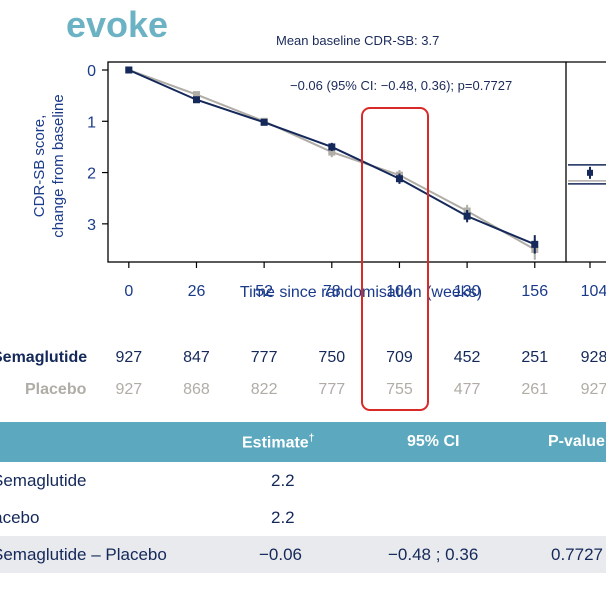 This screenshot has width=606, height=606. I want to click on row-p: 0.7727, so click(577, 554).